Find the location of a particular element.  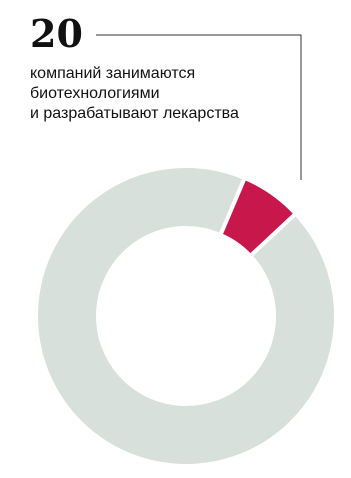

callout-line-1: компаний занимаются is located at coordinates (113, 73).